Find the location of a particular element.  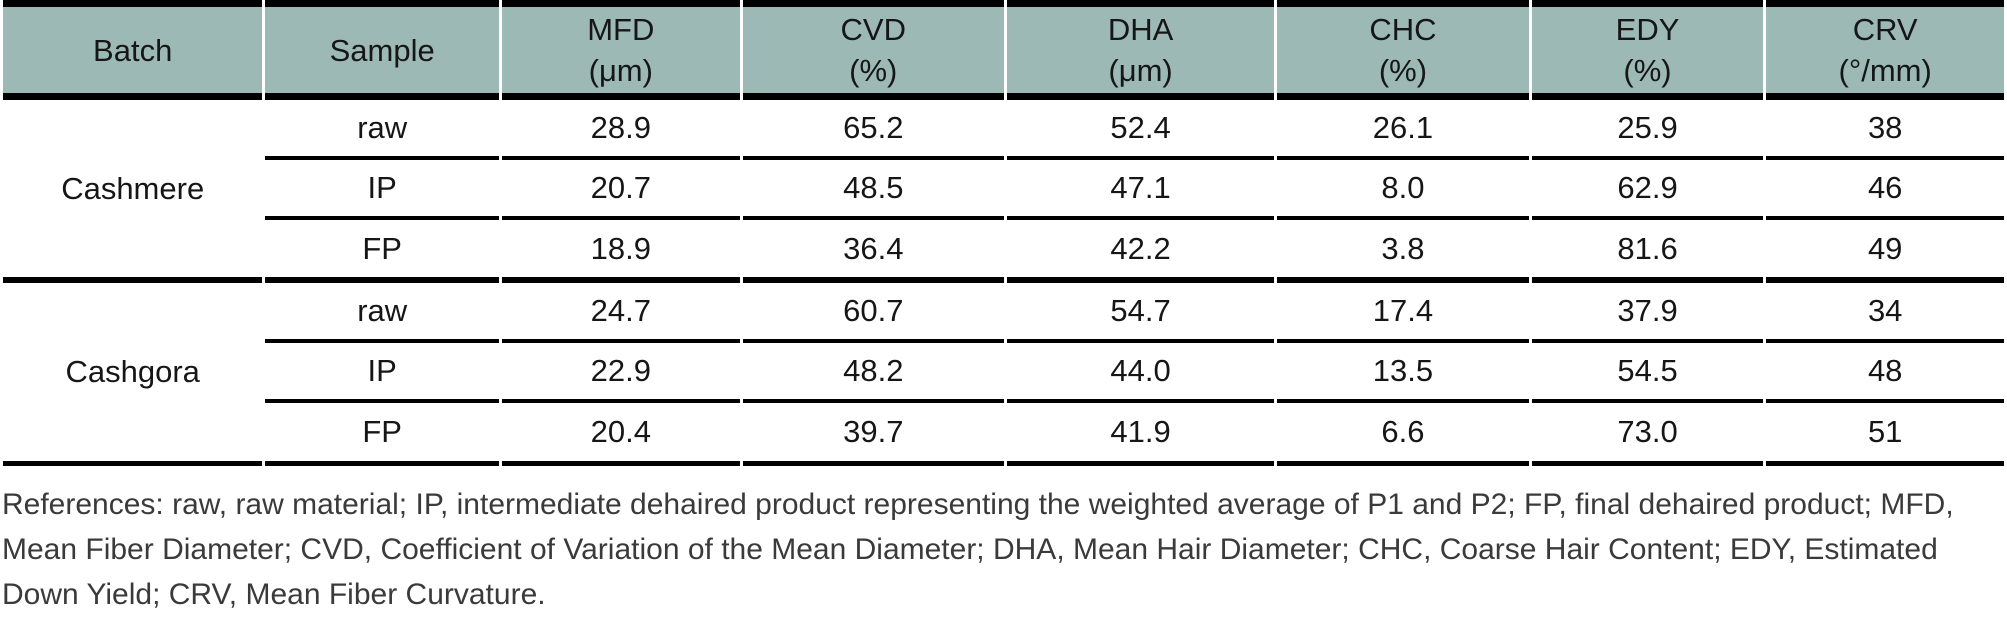

col-header-batch: Batch is located at coordinates (133, 50).